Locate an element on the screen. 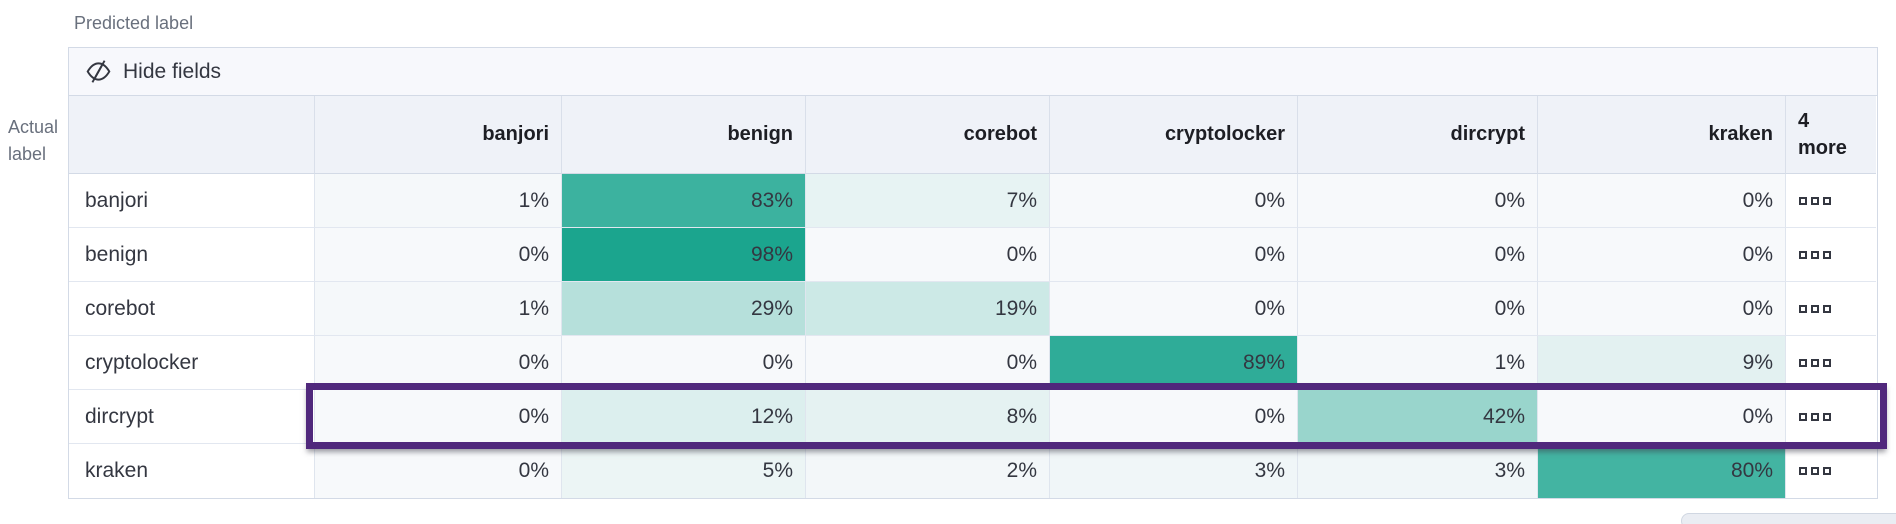 The width and height of the screenshot is (1896, 524). matrix-cell: 2% is located at coordinates (928, 471).